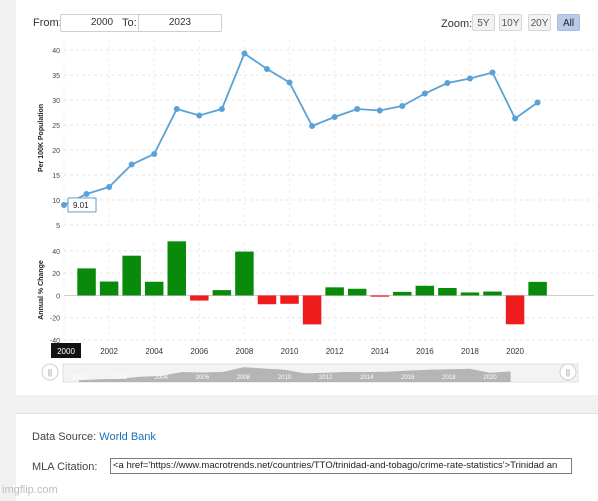  What do you see at coordinates (79, 378) in the screenshot?
I see `navigator-tick-label: 2000` at bounding box center [79, 378].